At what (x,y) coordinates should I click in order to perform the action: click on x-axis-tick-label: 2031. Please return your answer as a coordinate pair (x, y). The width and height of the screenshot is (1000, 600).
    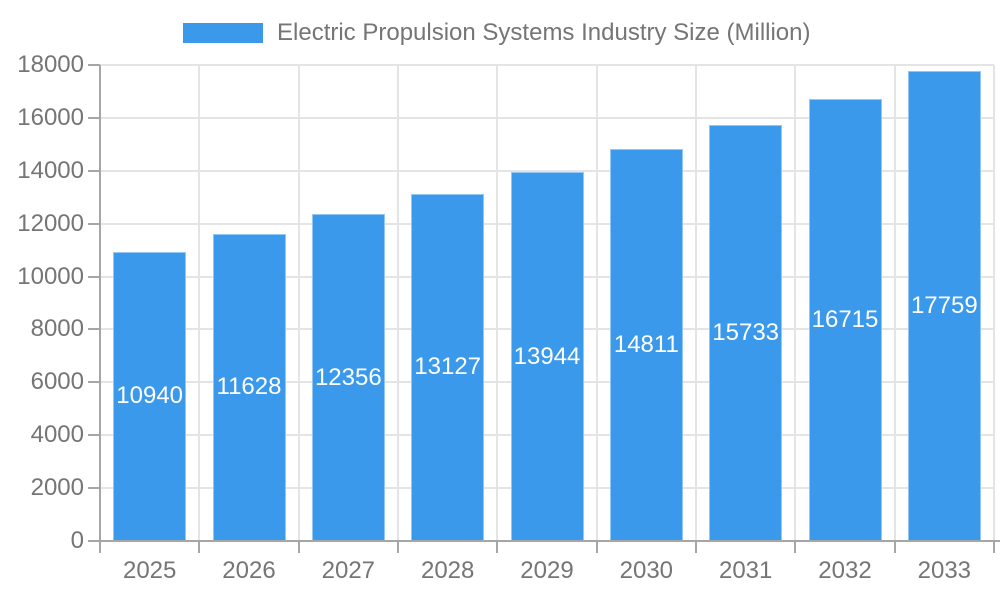
    Looking at the image, I should click on (745, 570).